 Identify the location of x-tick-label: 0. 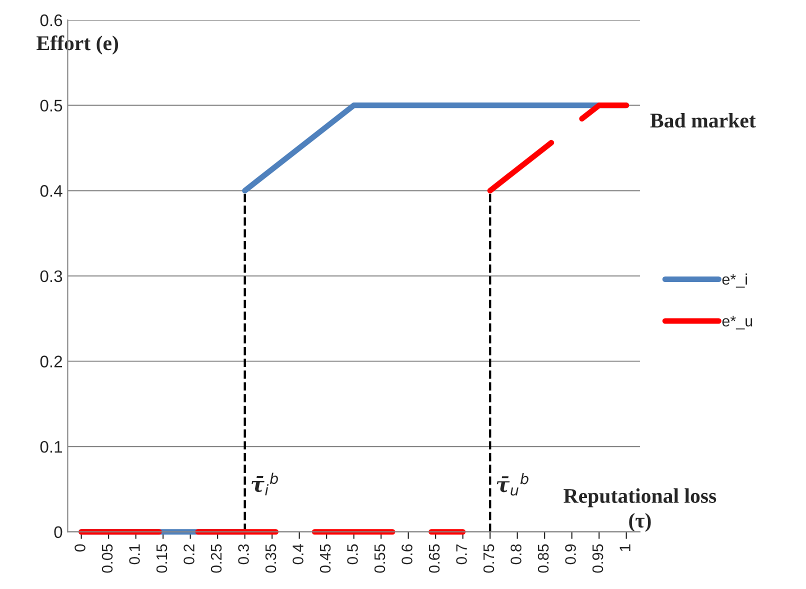
(80, 548).